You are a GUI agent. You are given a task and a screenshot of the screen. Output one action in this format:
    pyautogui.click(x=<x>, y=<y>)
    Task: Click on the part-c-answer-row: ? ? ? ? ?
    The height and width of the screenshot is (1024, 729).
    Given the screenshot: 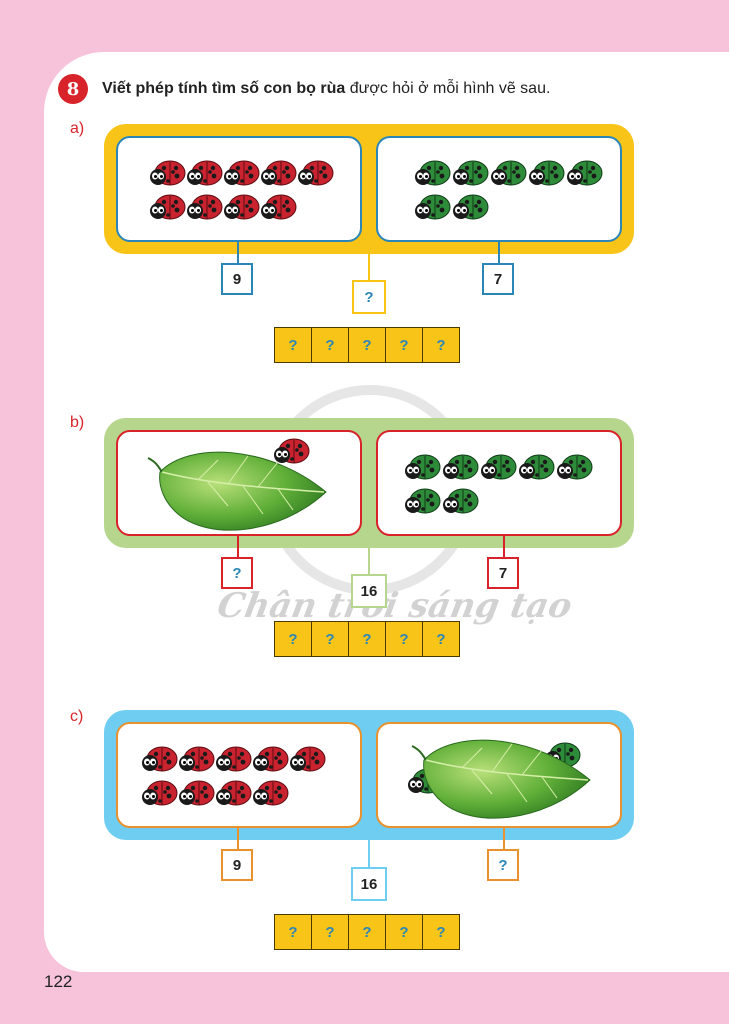 What is the action you would take?
    pyautogui.click(x=367, y=932)
    